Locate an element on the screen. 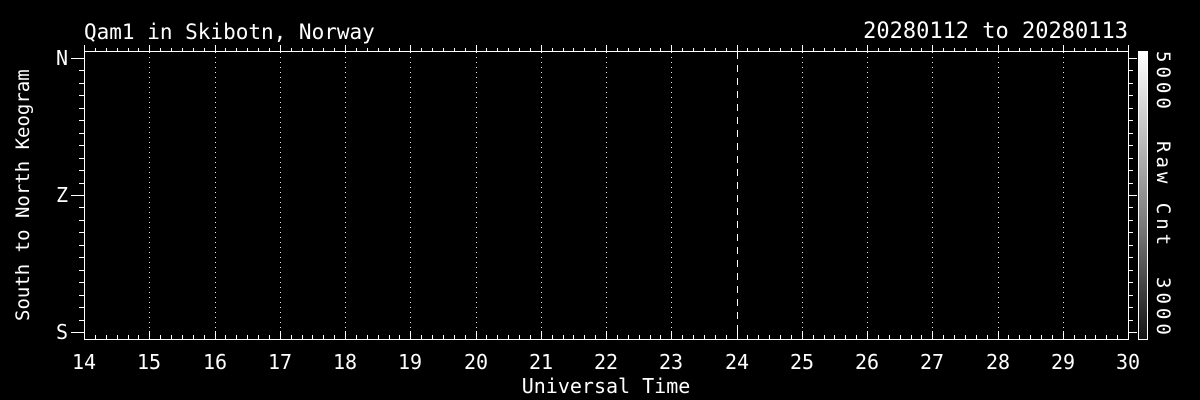 The width and height of the screenshot is (1200, 400). x-tick-label: 25 is located at coordinates (802, 362).